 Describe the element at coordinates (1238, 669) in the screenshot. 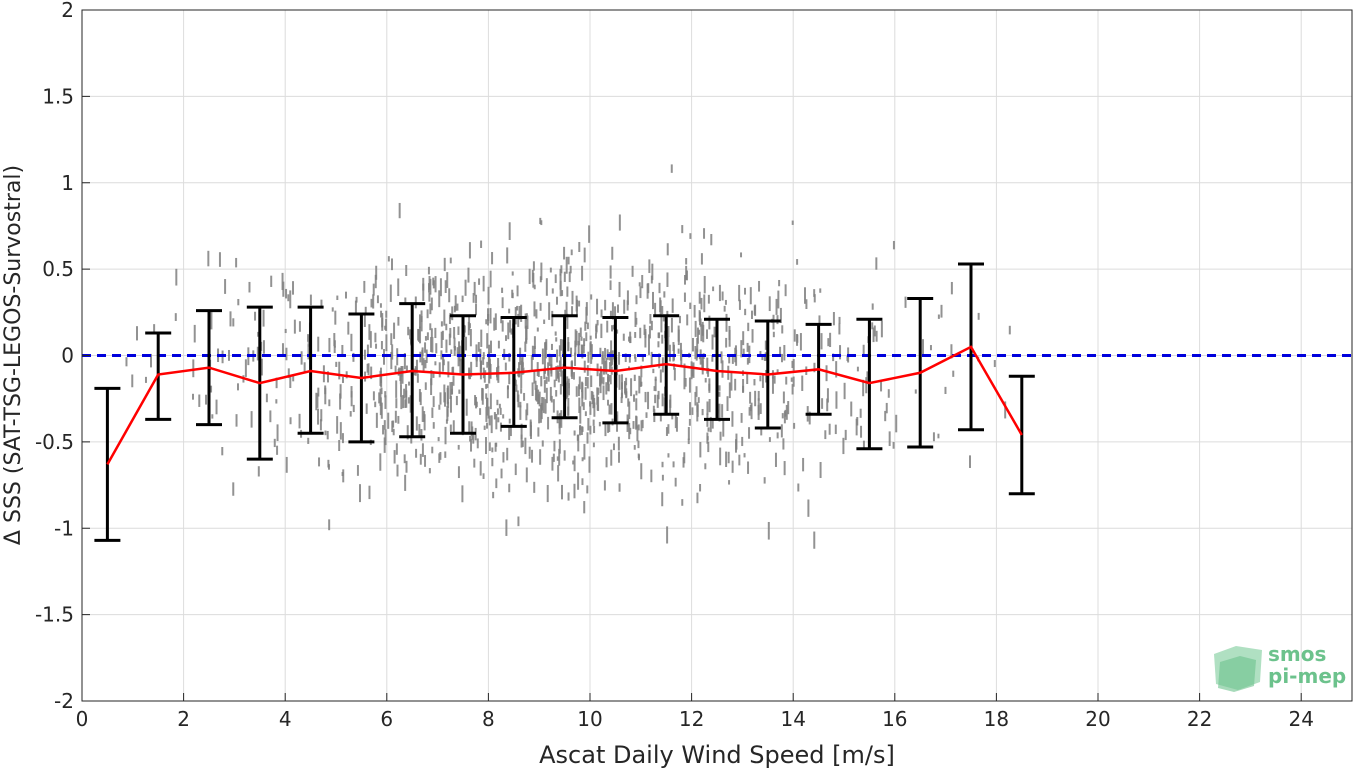

I see `logo-graphic` at that location.